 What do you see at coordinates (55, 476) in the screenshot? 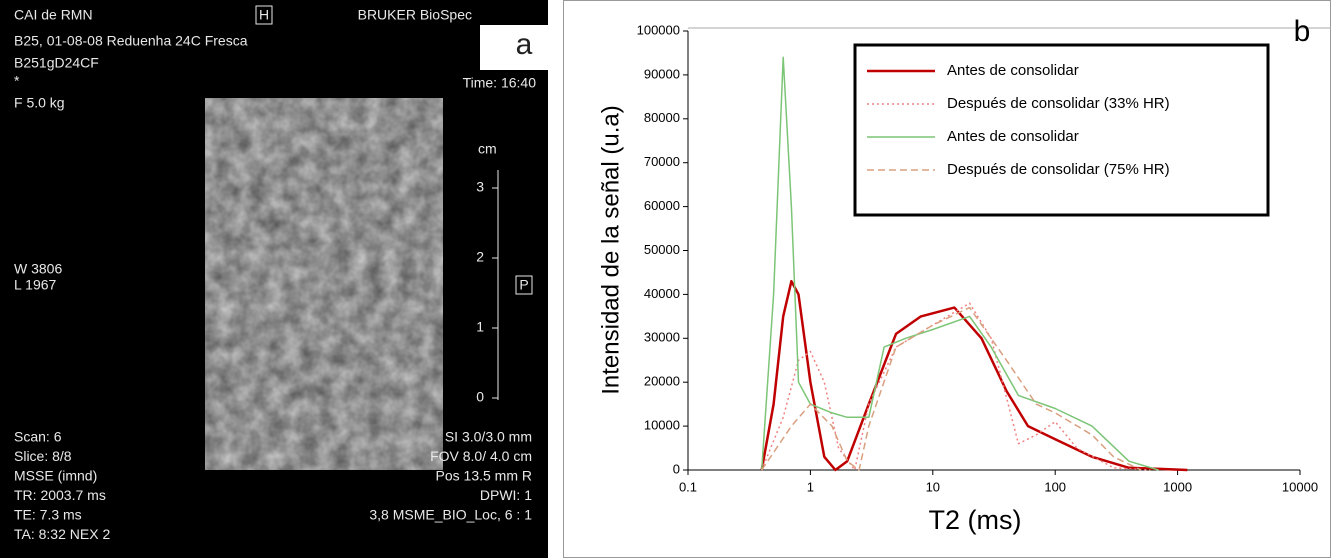
I see `param: MSSE (imnd)` at bounding box center [55, 476].